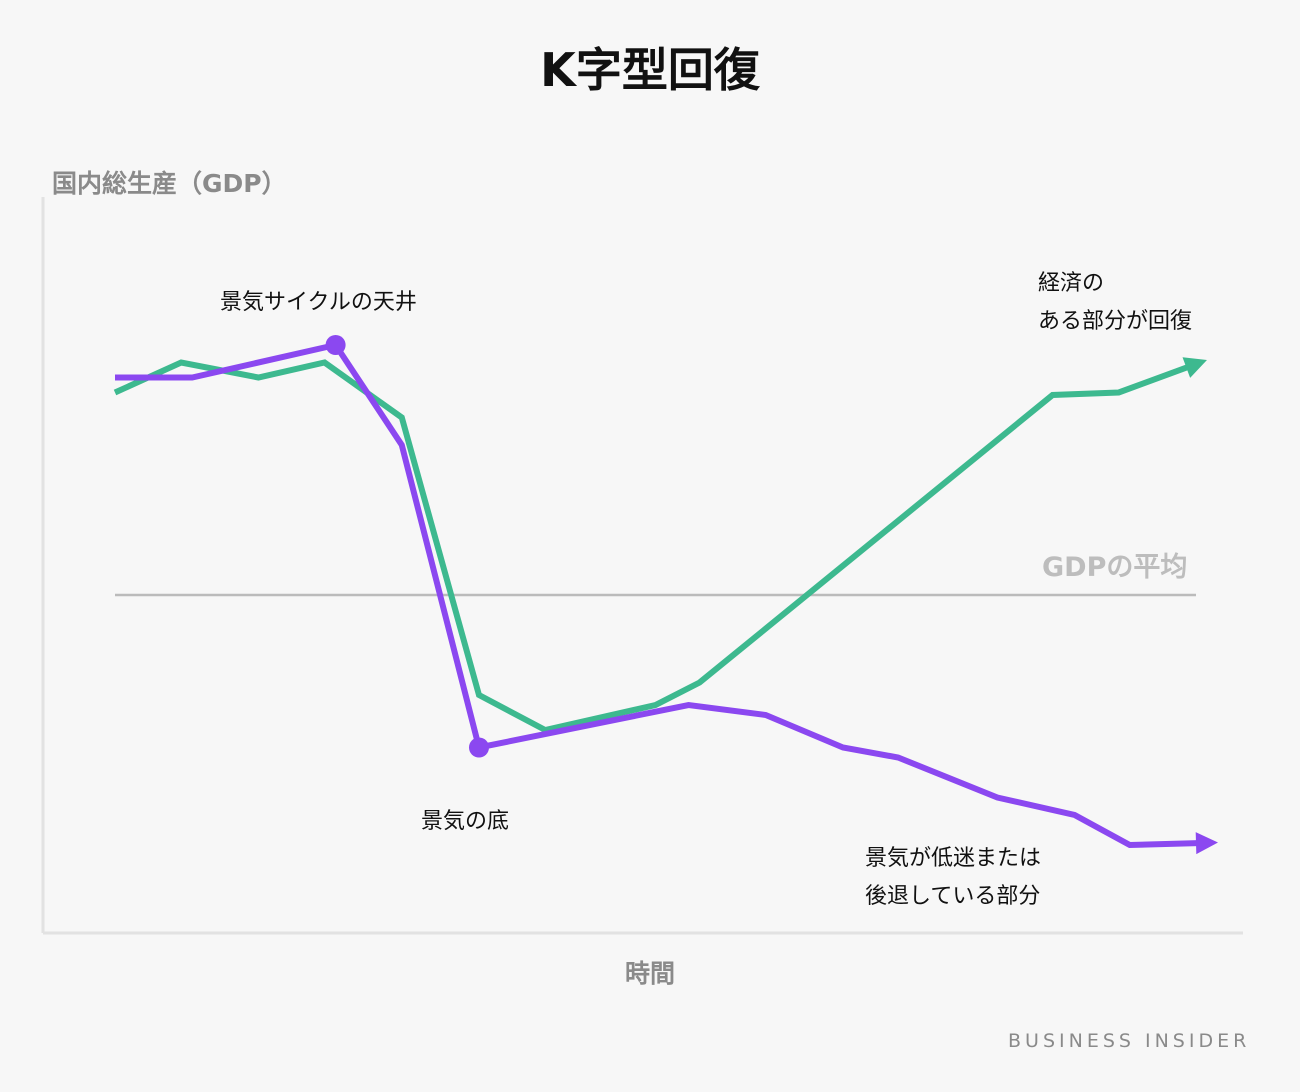  I want to click on annotation-trough: 景気の底, so click(465, 821).